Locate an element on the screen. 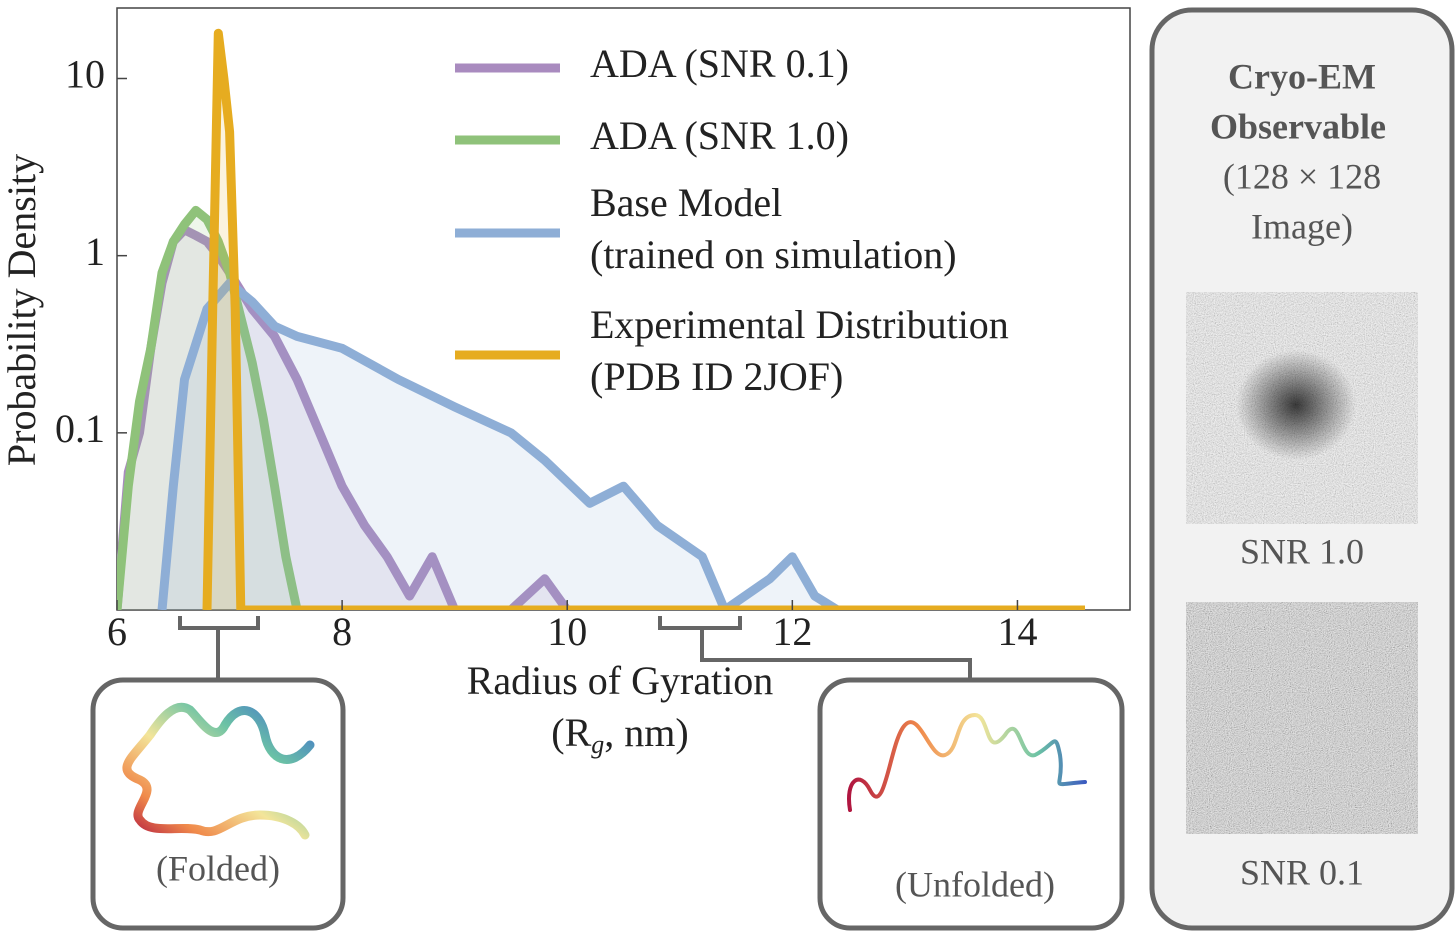  folded-bracket is located at coordinates (219, 648).